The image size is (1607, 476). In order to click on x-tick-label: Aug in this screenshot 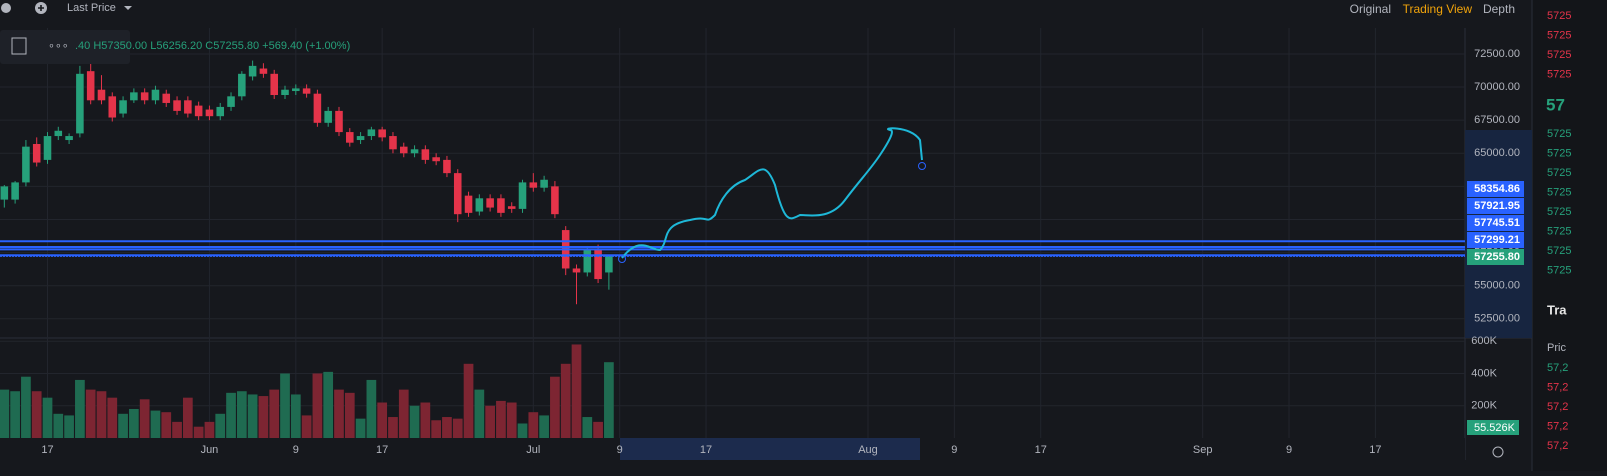, I will do `click(868, 450)`.